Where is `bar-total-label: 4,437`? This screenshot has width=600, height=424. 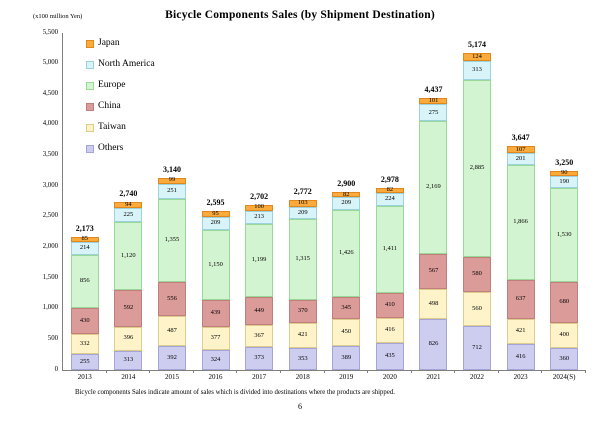
bar-total-label: 4,437 is located at coordinates (433, 90).